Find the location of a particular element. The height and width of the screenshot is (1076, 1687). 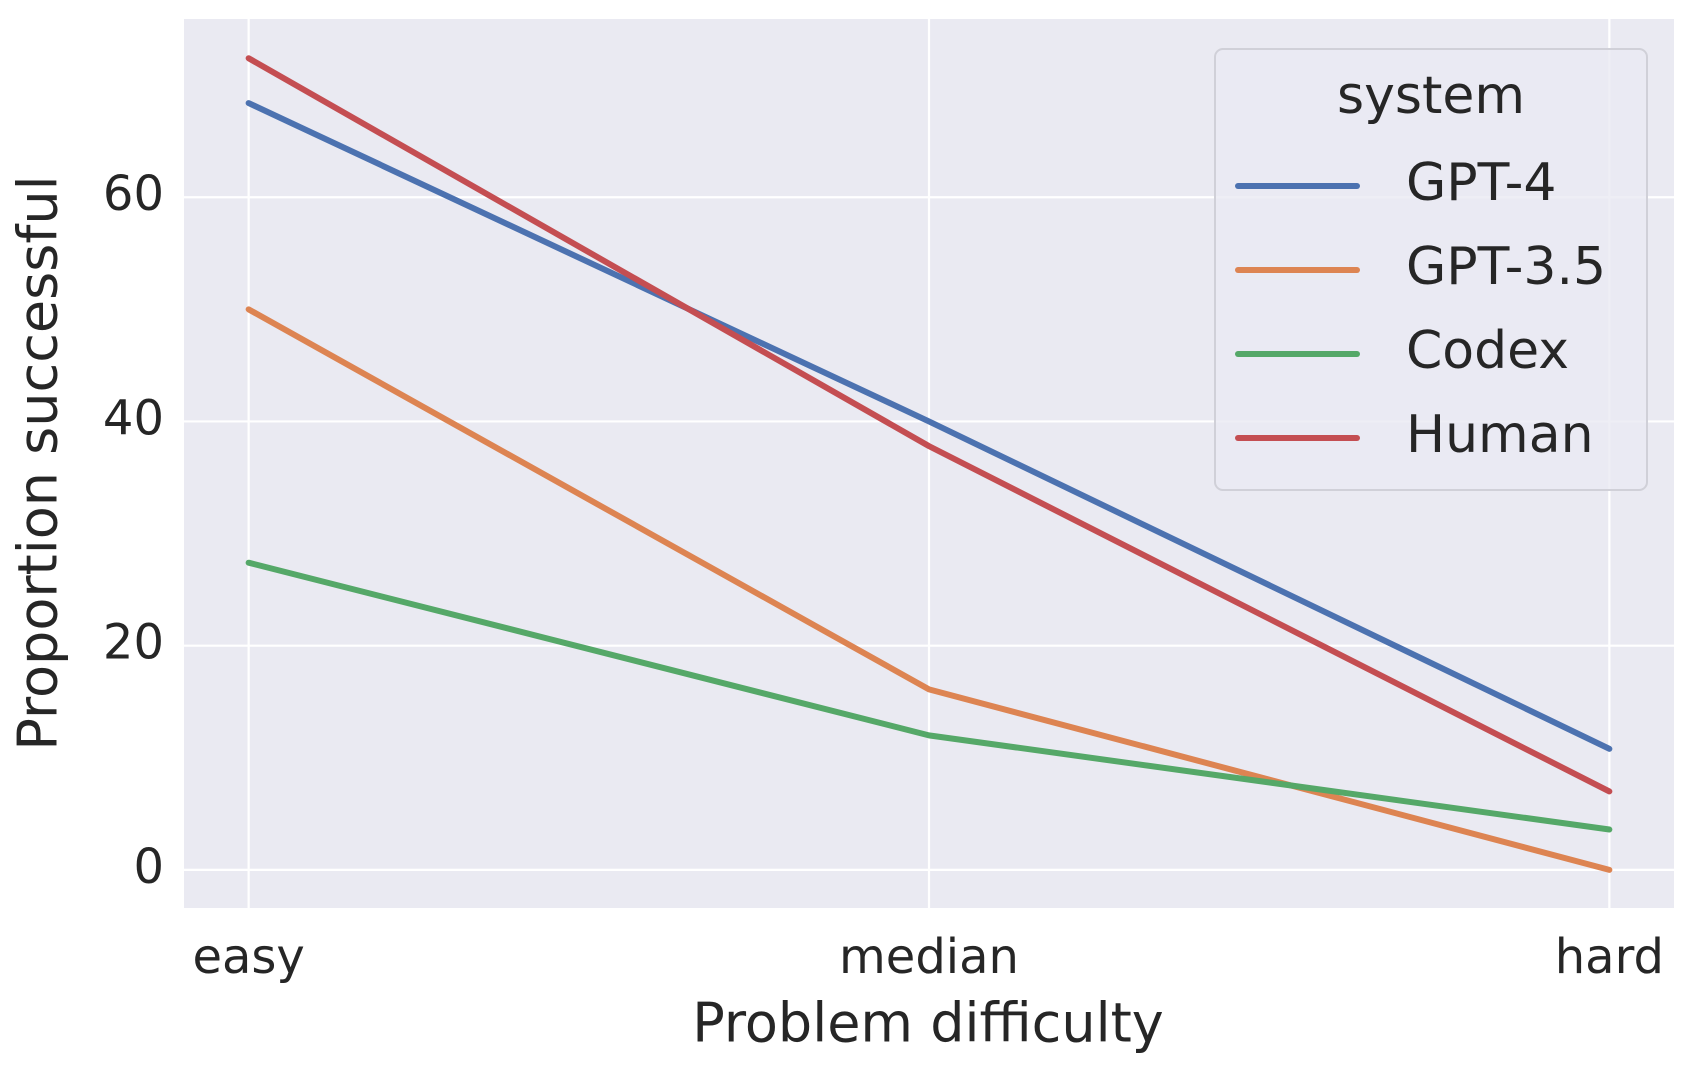

x-axis-label: Problem difficulty is located at coordinates (927, 1023).